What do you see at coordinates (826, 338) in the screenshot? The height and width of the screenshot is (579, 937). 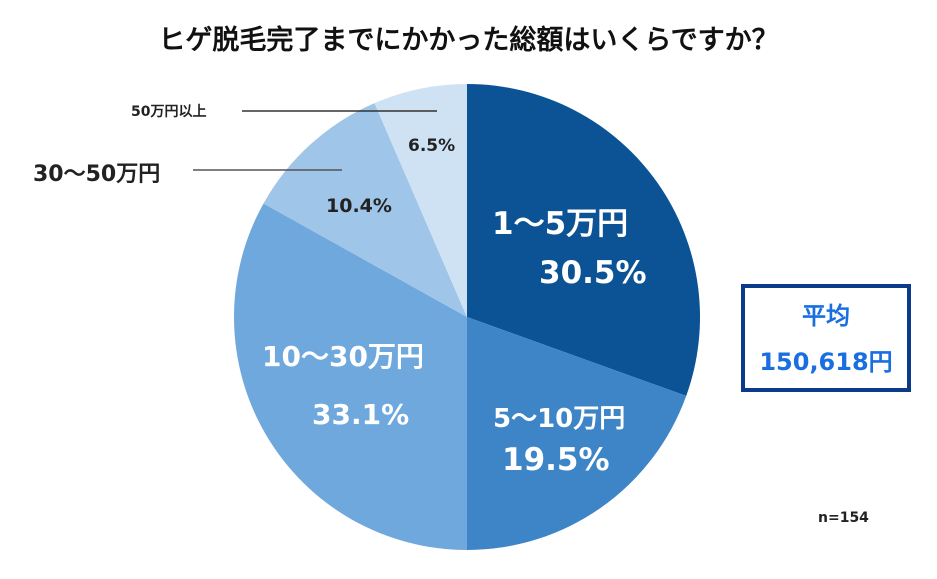 I see `average-box: 平均 150,618円` at bounding box center [826, 338].